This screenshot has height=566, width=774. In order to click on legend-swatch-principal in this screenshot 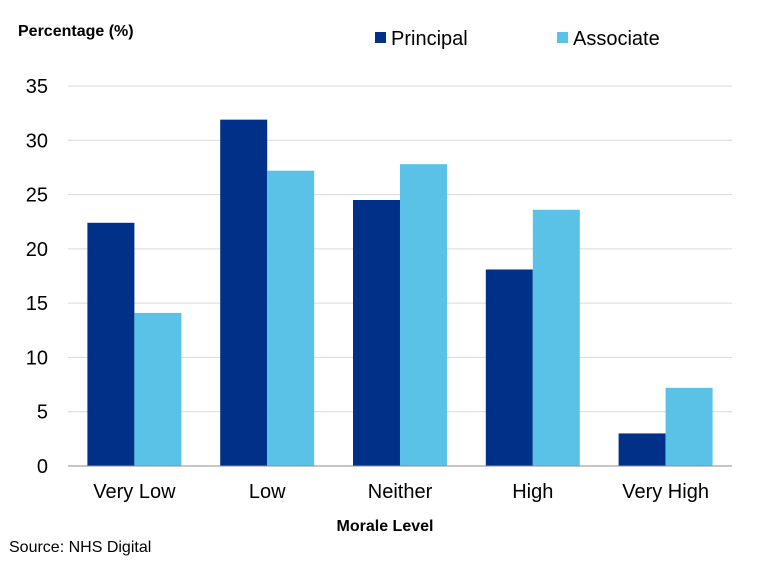, I will do `click(380, 37)`.